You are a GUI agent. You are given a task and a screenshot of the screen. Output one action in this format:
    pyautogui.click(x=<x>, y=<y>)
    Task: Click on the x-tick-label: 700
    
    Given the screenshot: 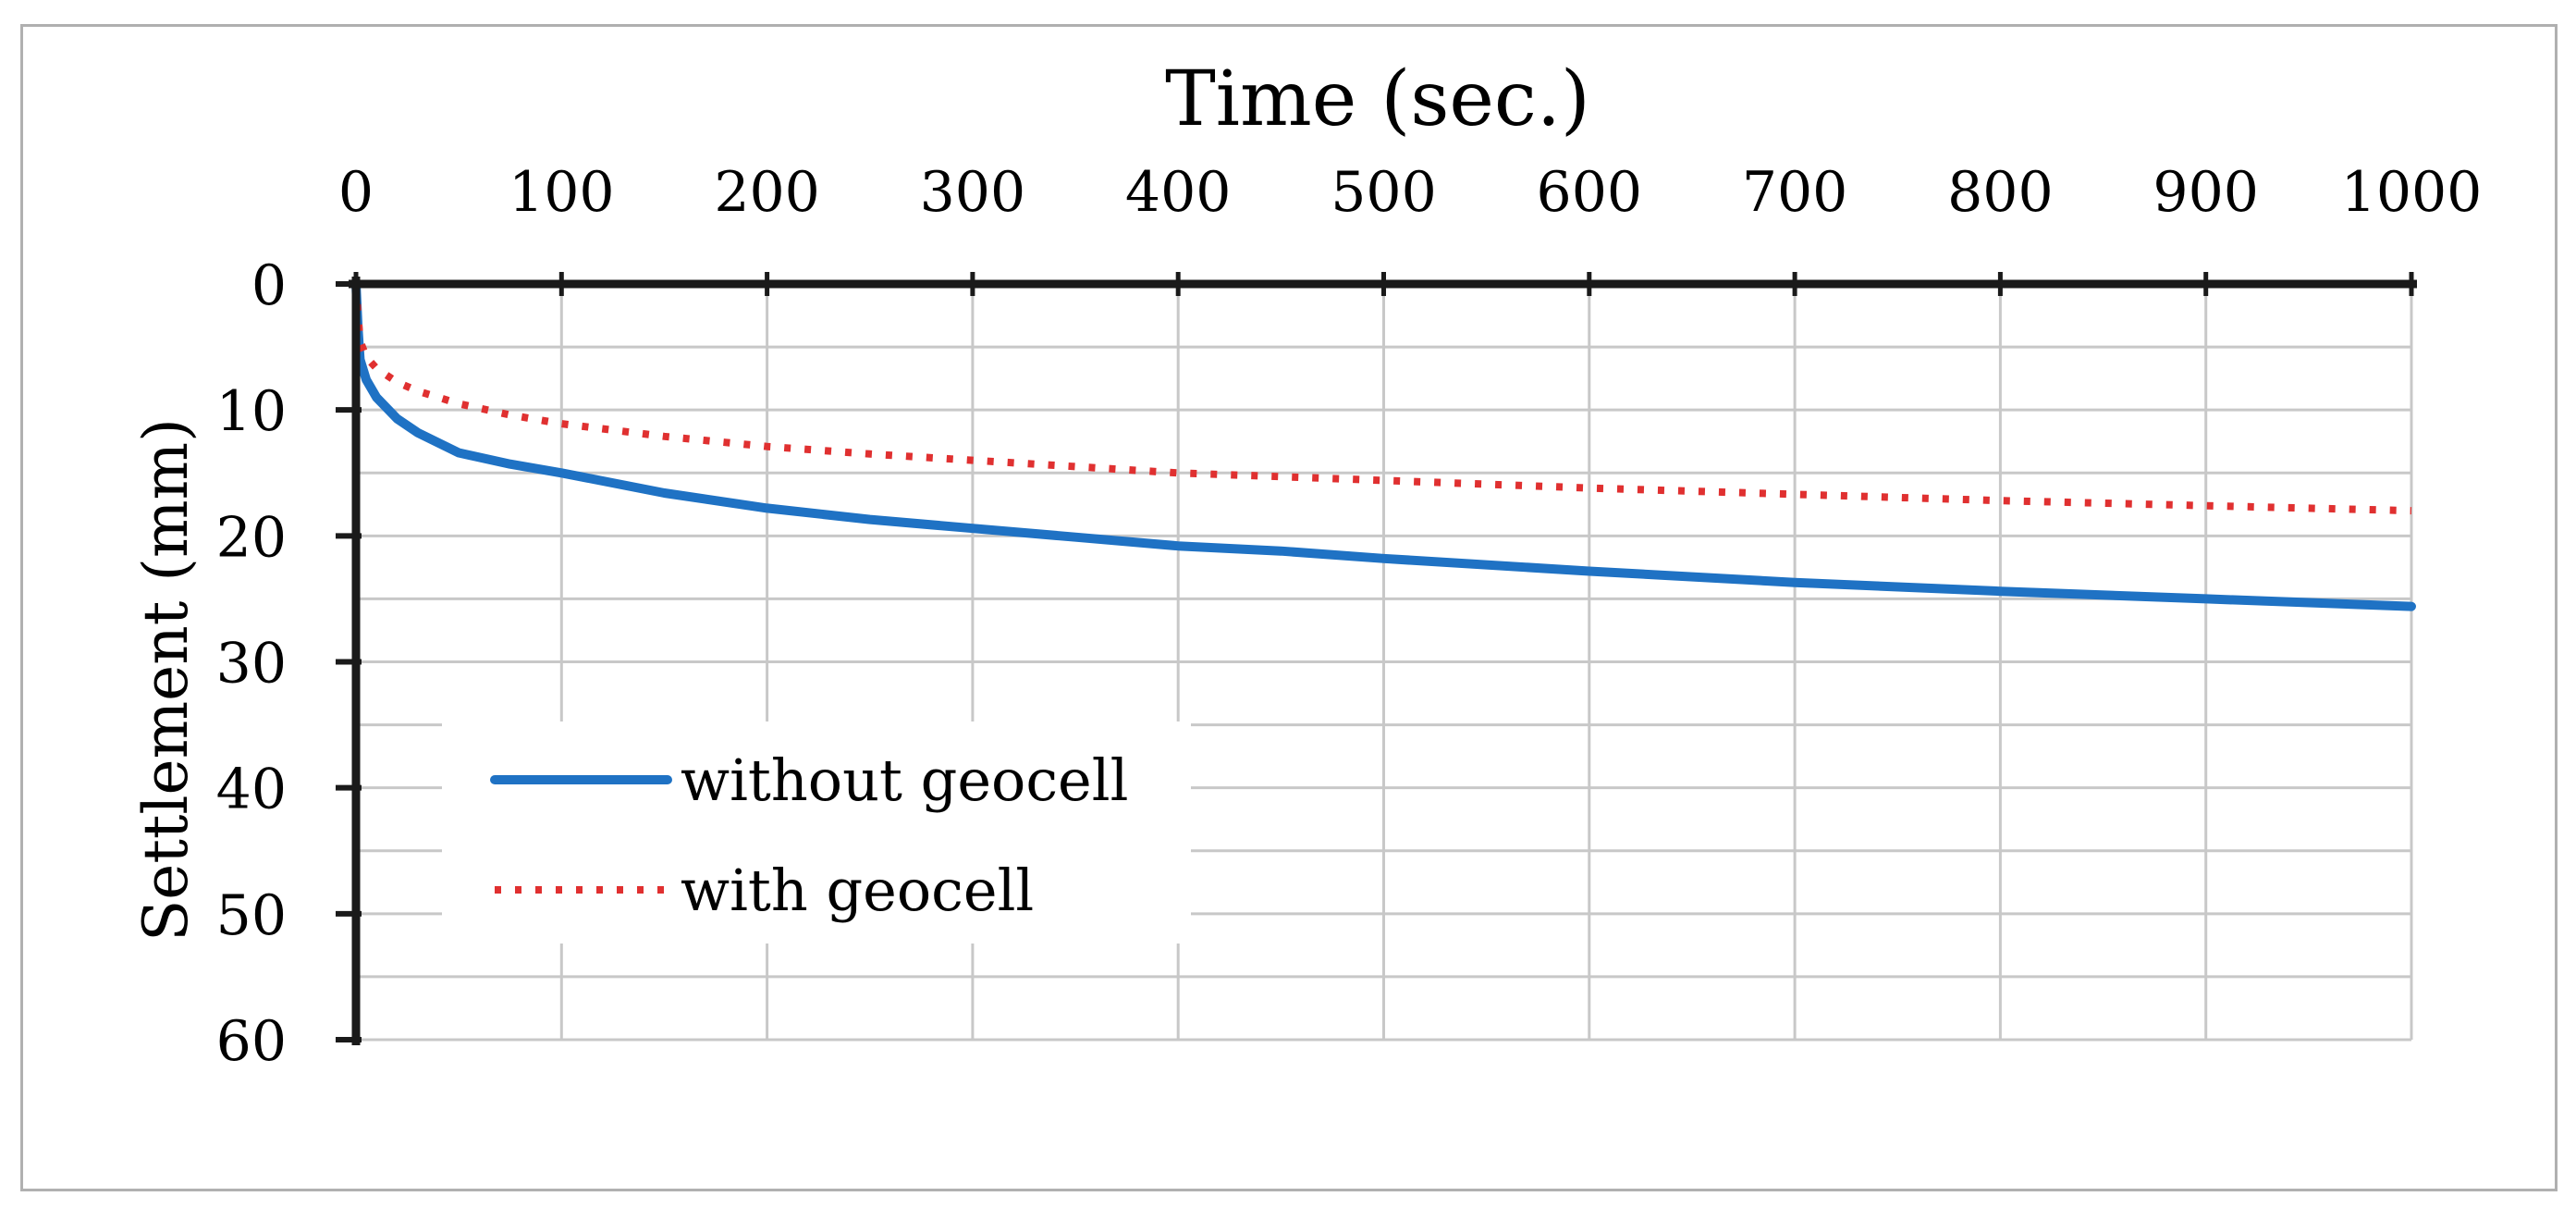 What is the action you would take?
    pyautogui.click(x=1795, y=193)
    